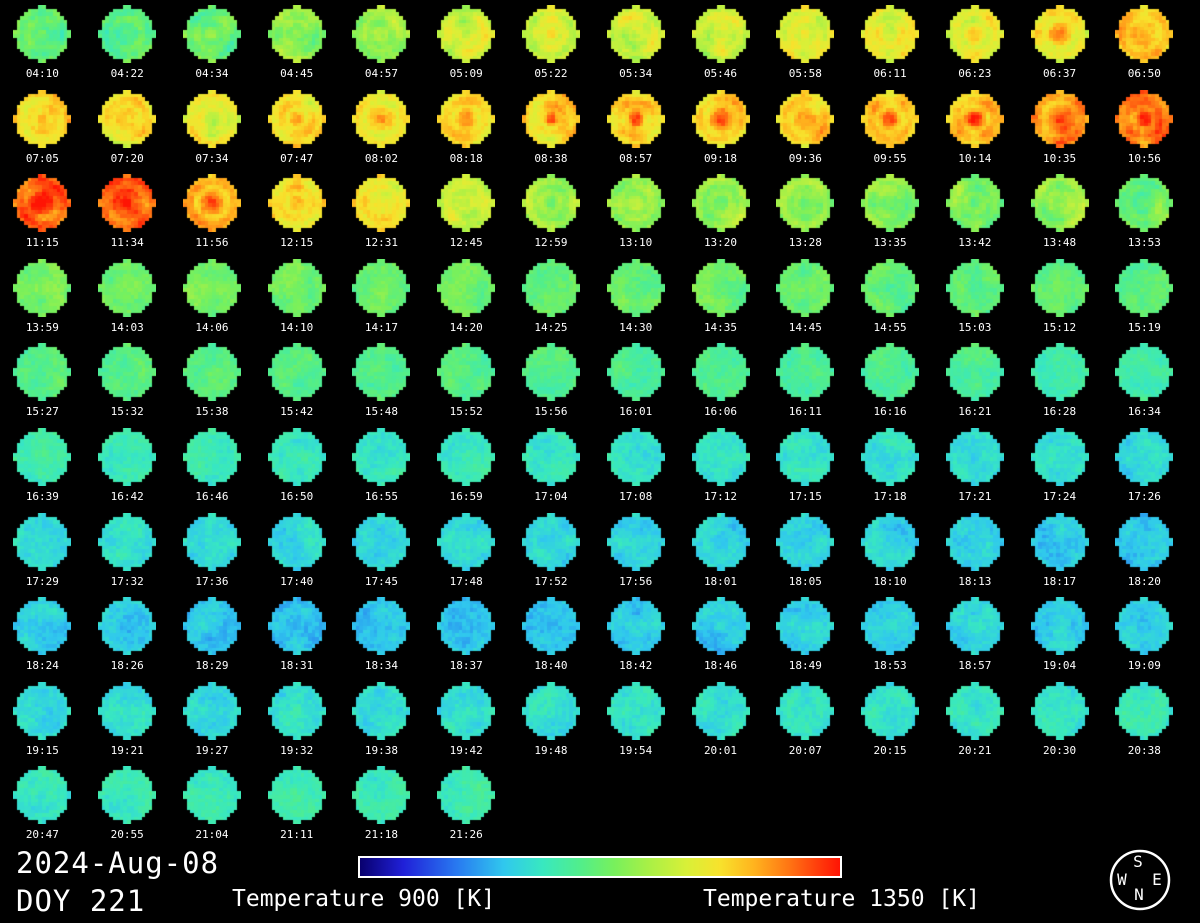 The image size is (1200, 923). Describe the element at coordinates (974, 724) in the screenshot. I see `disk-cell: 20:21` at that location.